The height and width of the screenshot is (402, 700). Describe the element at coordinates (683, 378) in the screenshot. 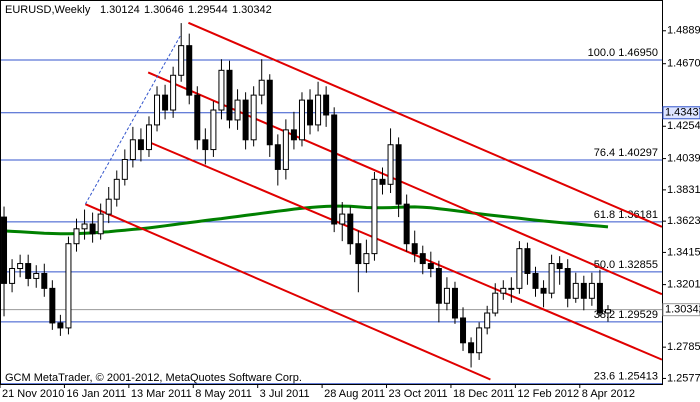

I see `y-tick-label: 1.25770` at that location.